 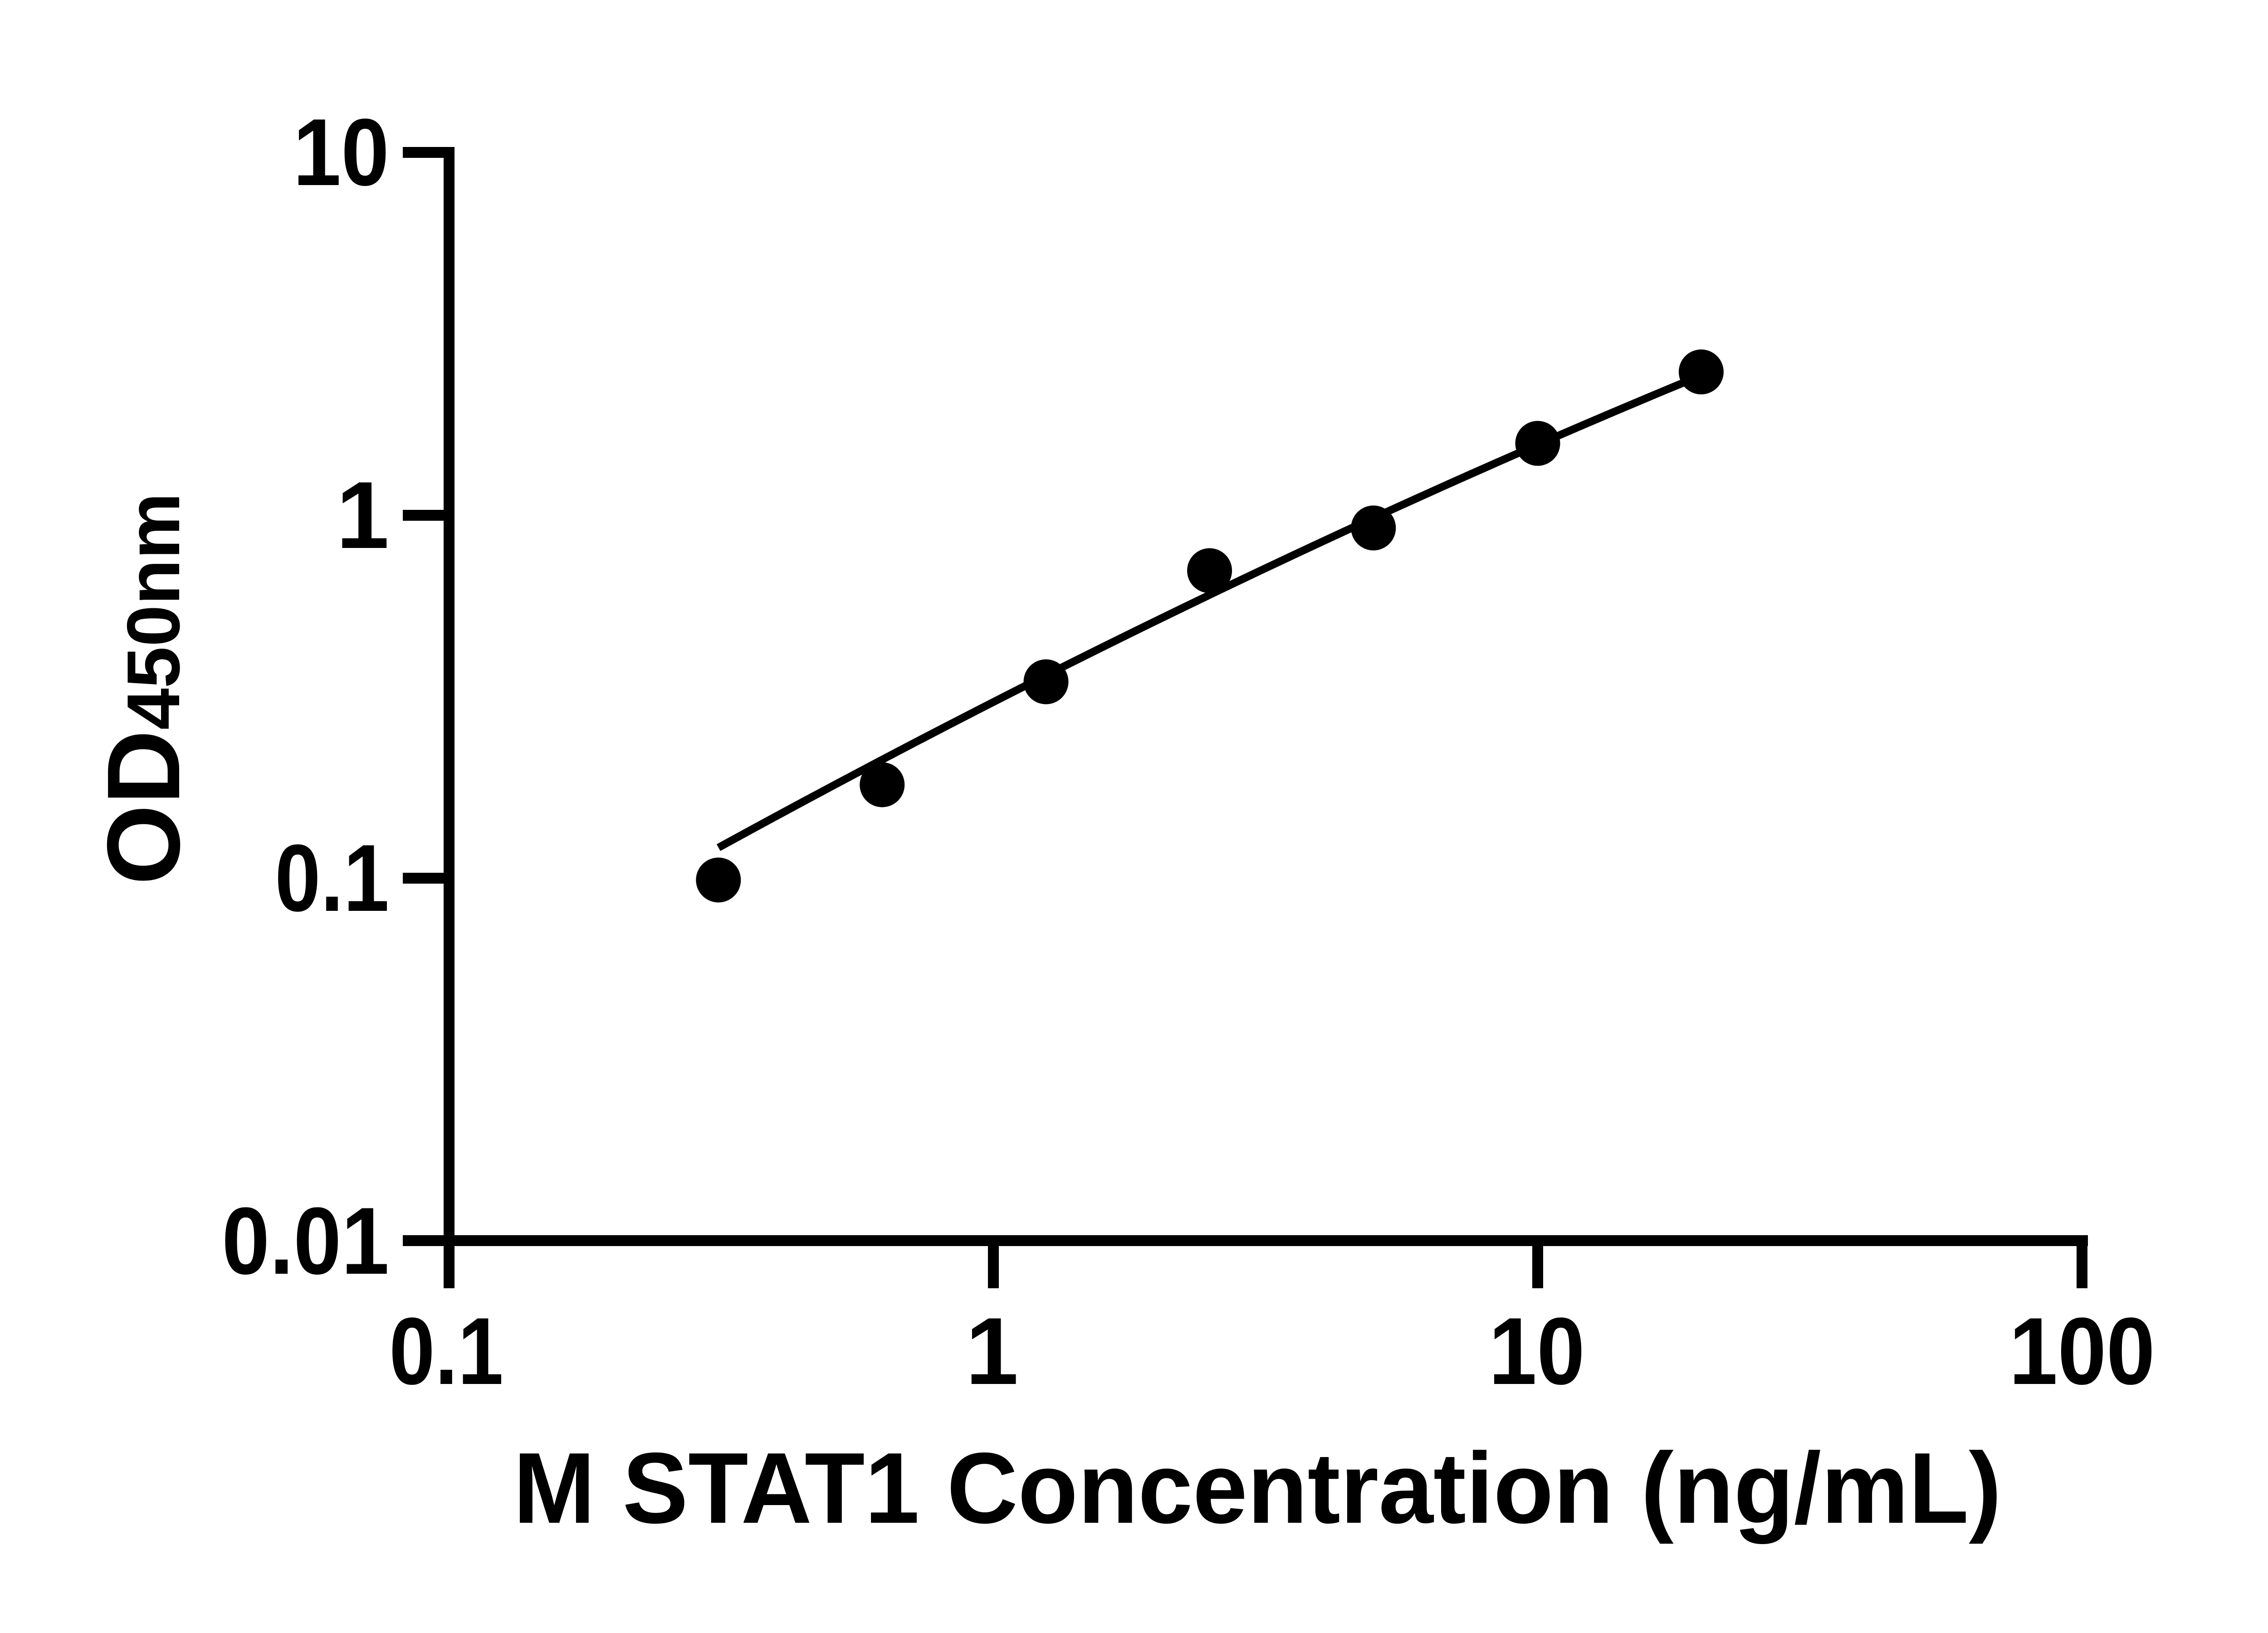 I want to click on svg-text: 100, so click(x=2082, y=1351).